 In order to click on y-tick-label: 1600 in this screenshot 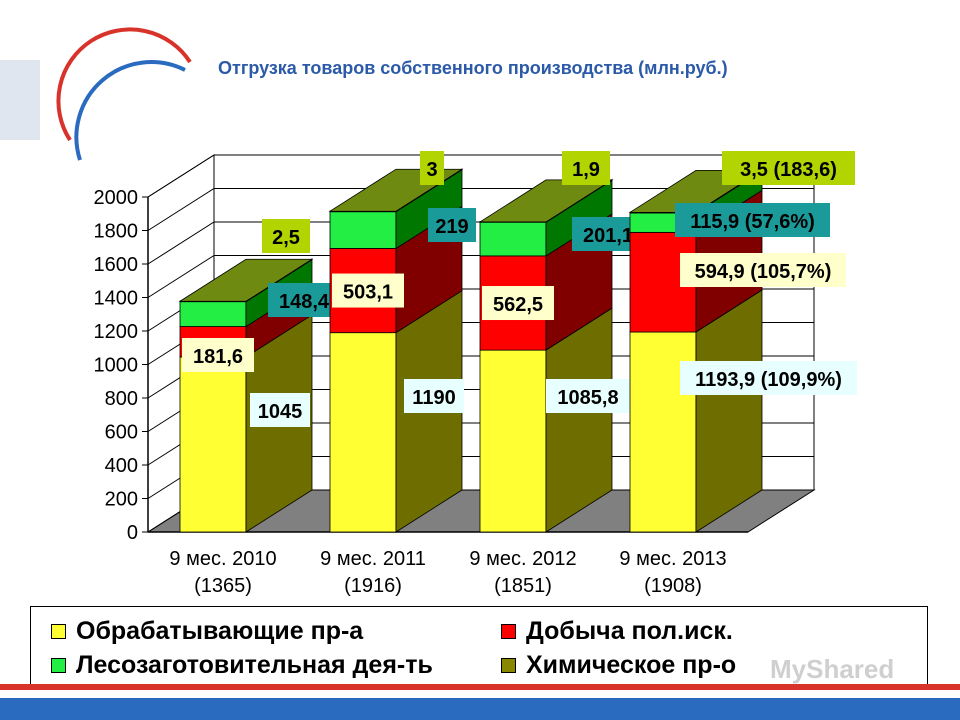, I will do `click(116, 265)`.